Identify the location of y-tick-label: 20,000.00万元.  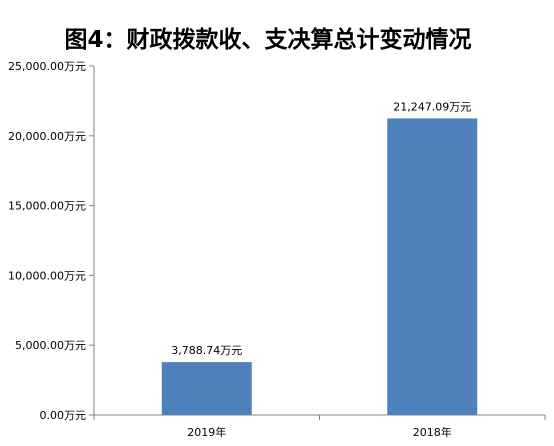
(47, 136).